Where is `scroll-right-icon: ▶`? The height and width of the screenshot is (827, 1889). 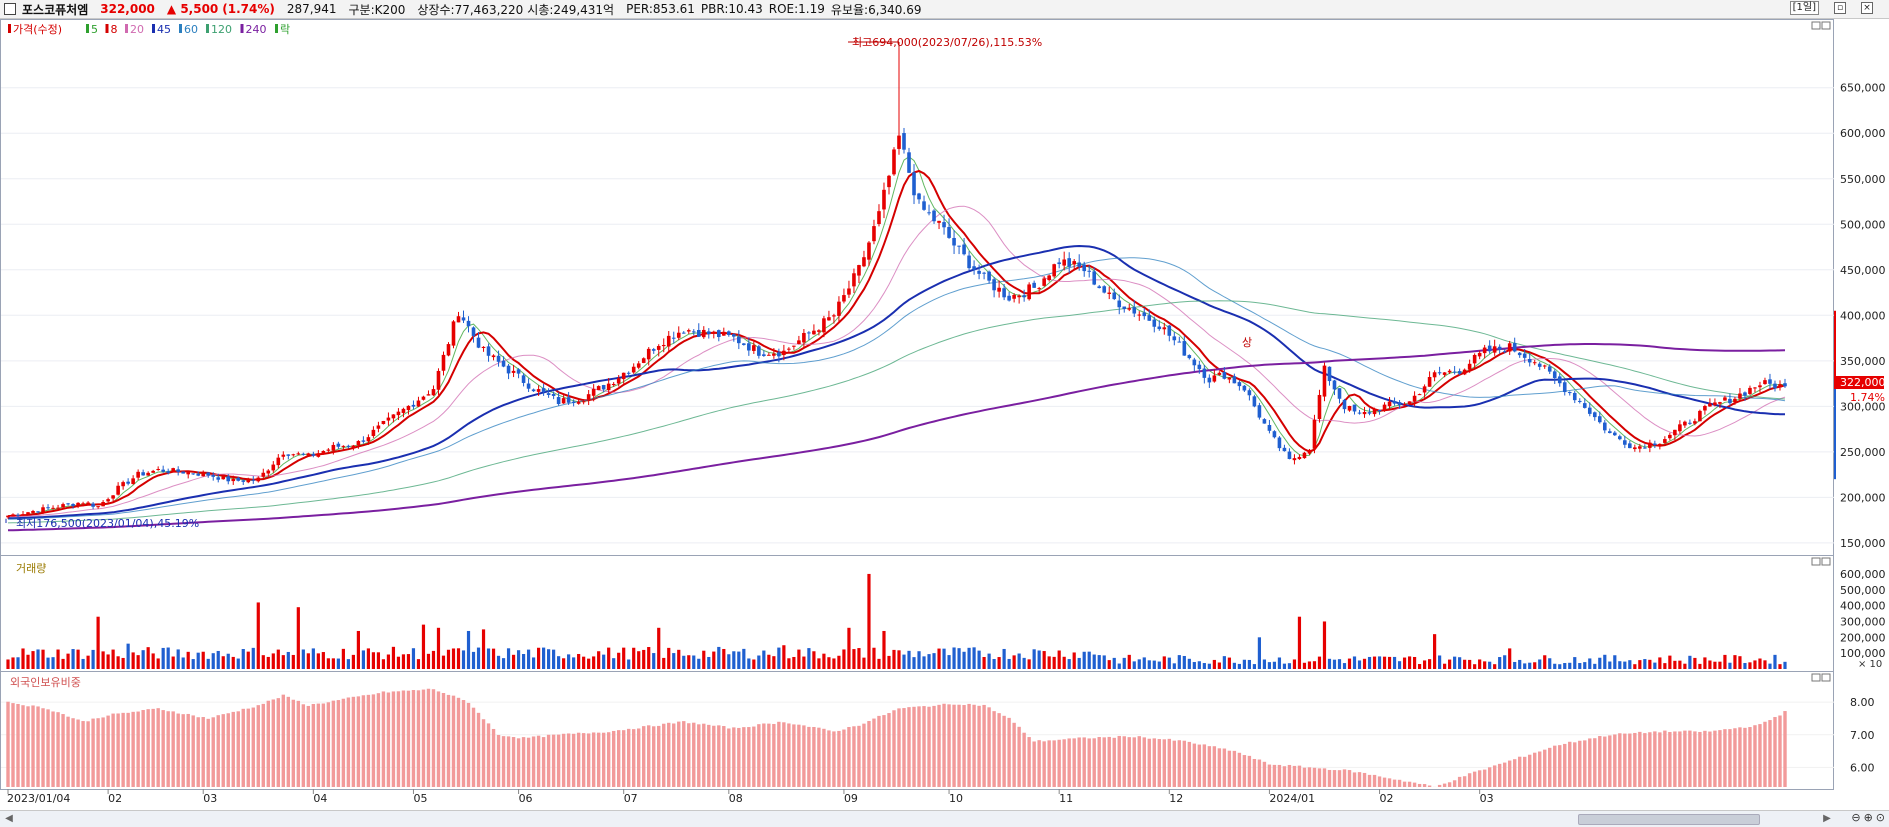 scroll-right-icon: ▶ is located at coordinates (1827, 818).